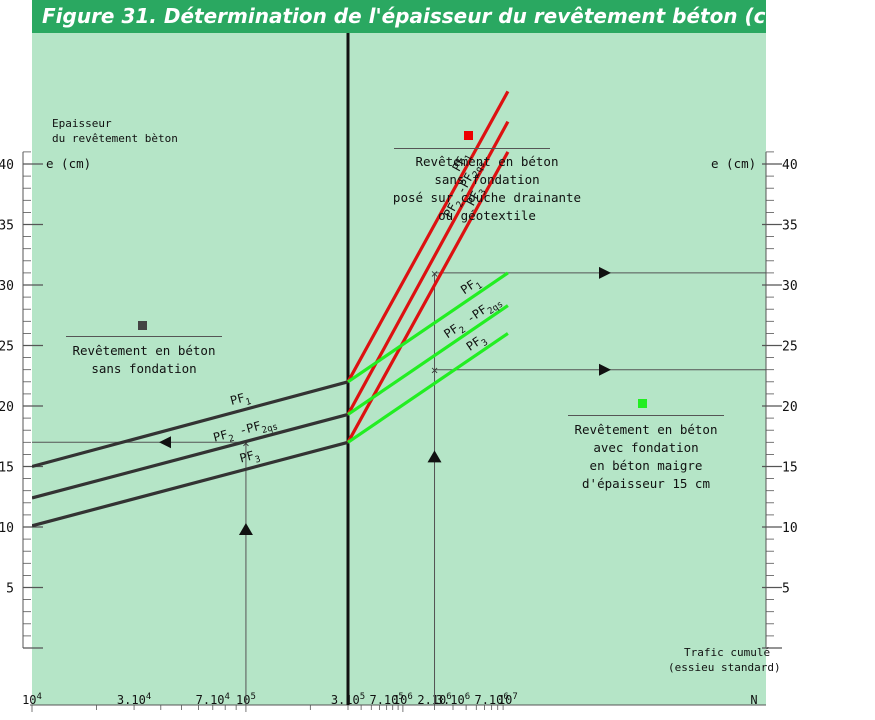 The image size is (875, 720). I want to click on y-unit-left: e (cm), so click(69, 163).